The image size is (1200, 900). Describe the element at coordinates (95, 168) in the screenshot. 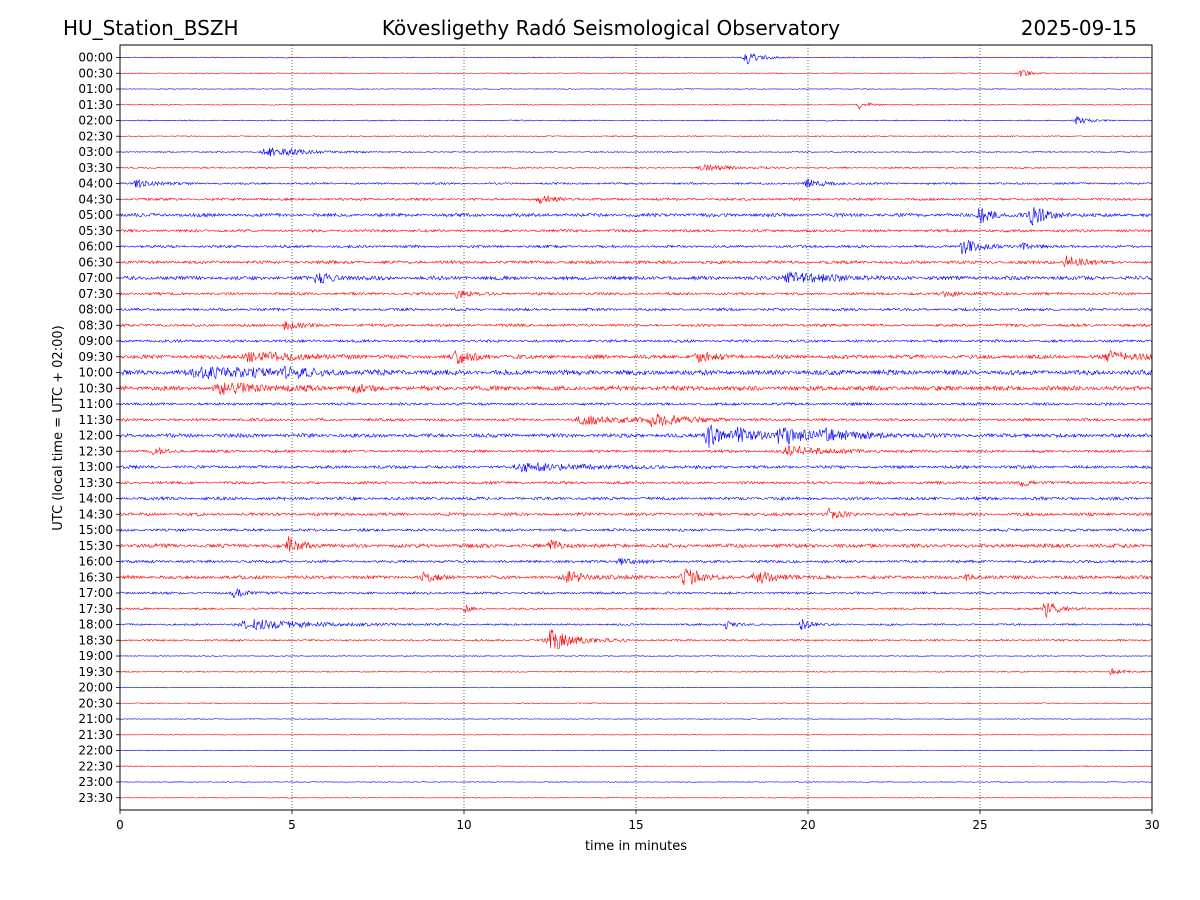

I see `y-tick-label: 03:30` at that location.